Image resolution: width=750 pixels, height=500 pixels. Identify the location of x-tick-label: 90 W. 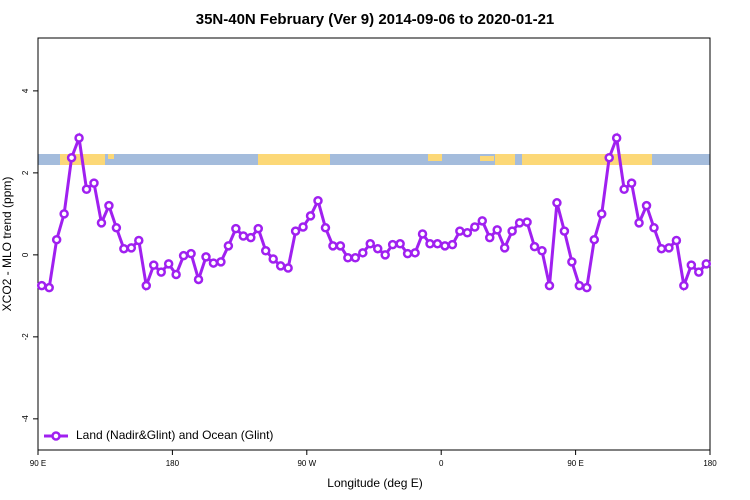
(306, 463).